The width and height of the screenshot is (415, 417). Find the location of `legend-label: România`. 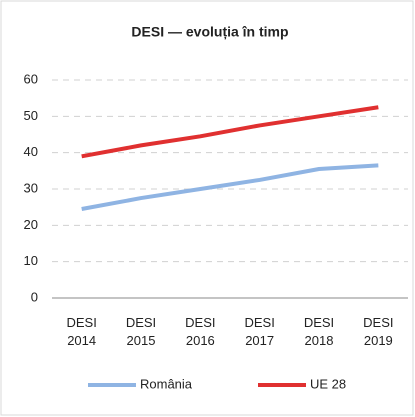

legend-label: România is located at coordinates (166, 383).